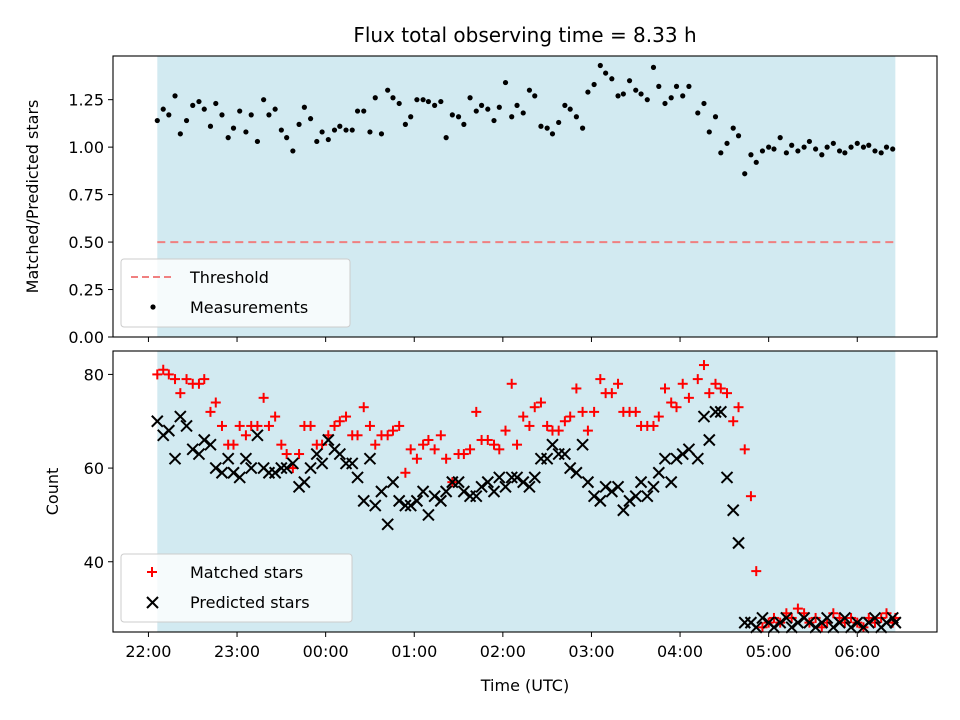 The width and height of the screenshot is (960, 720). What do you see at coordinates (680, 651) in the screenshot?
I see `x-tick-label: 04:00` at bounding box center [680, 651].